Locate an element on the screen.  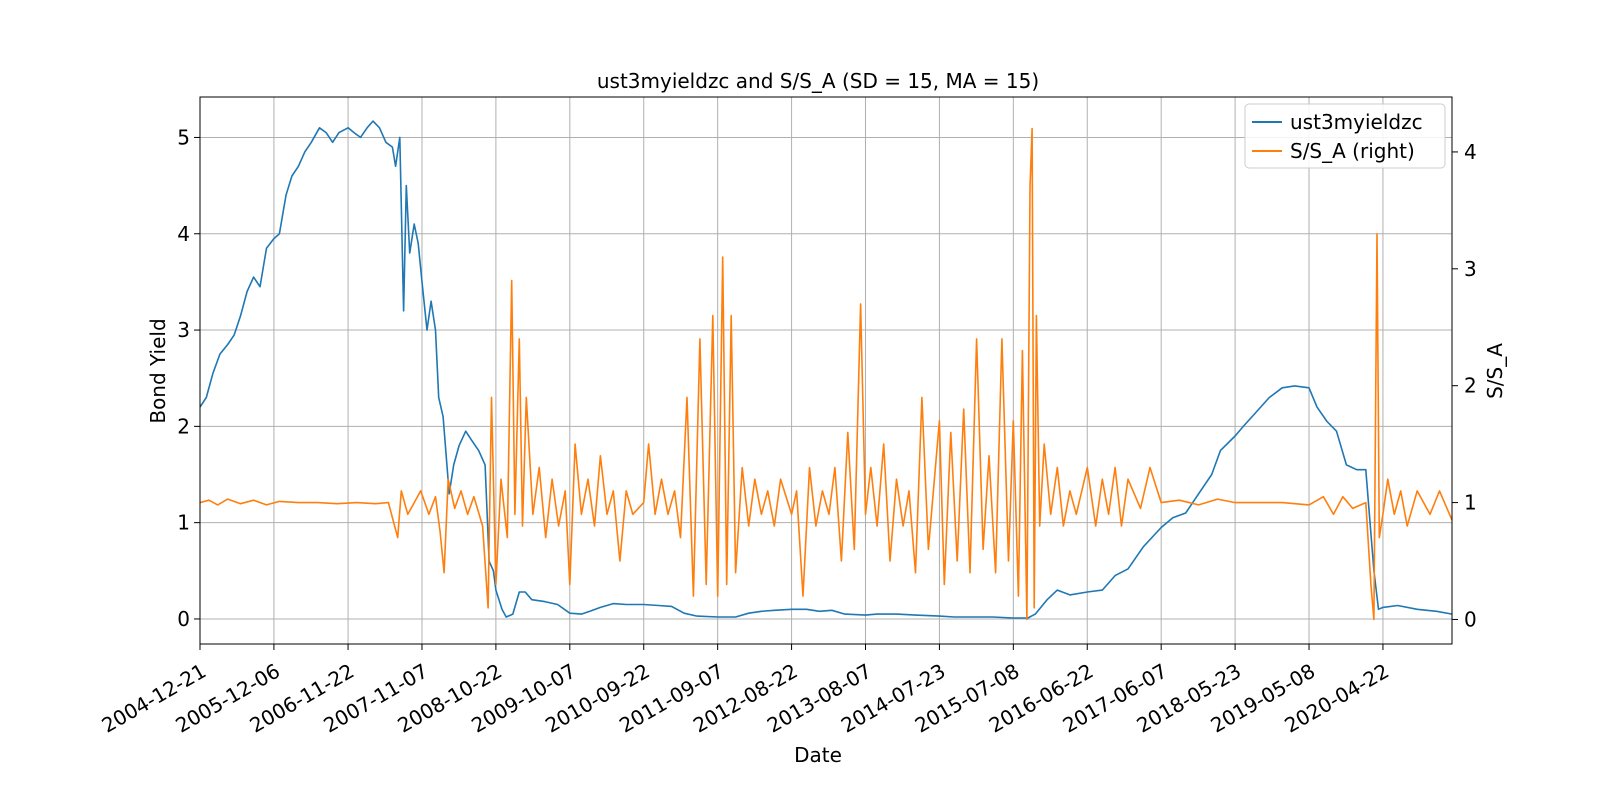
y-axis-title-left: Bond Yield is located at coordinates (158, 370).